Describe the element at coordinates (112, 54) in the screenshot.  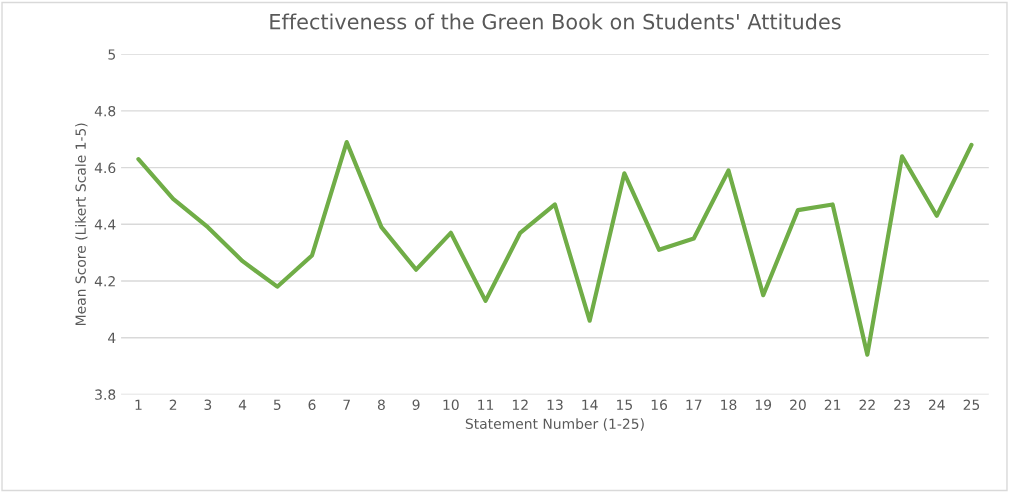
I see `y-tick-label: 5` at that location.